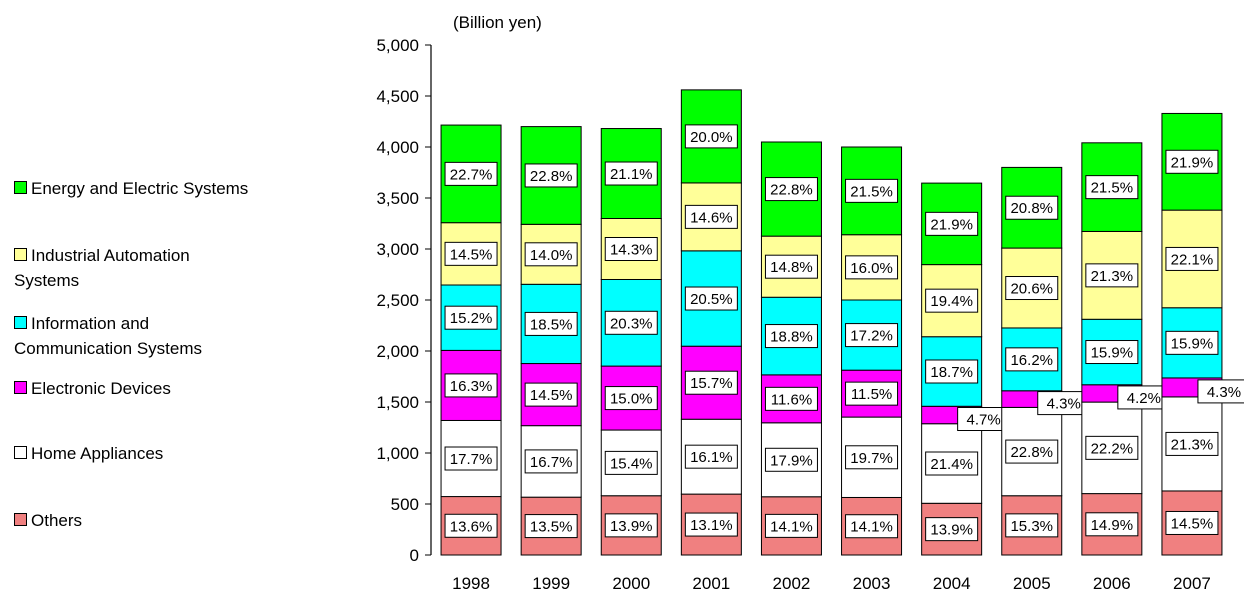 Image resolution: width=1244 pixels, height=592 pixels. I want to click on y-tick-label: 4,000, so click(397, 147).